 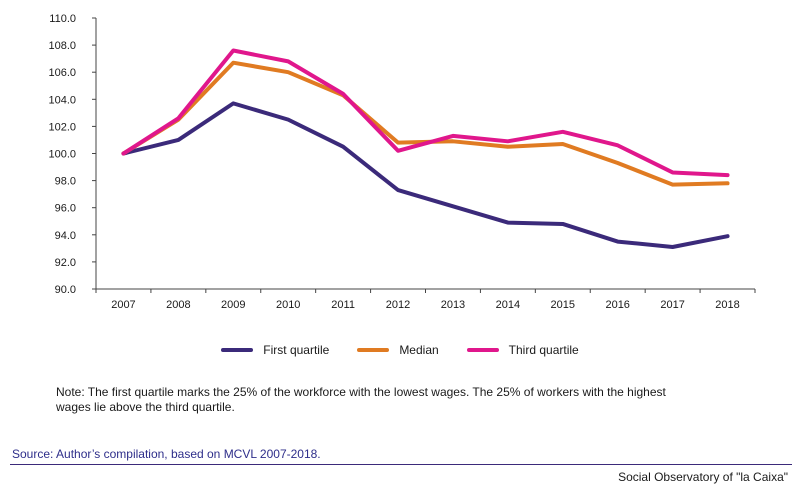 I want to click on legend-item: Third quartile, so click(x=522, y=350).